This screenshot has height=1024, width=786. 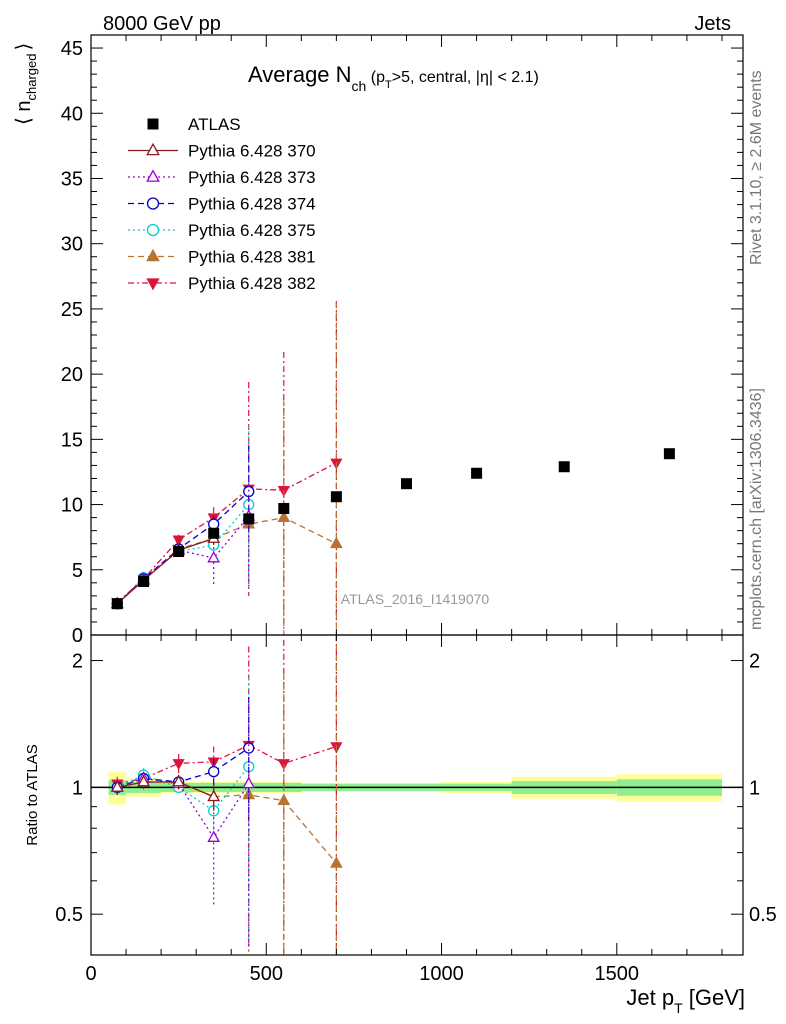 I want to click on main-ytick-label: 5, so click(x=77, y=571).